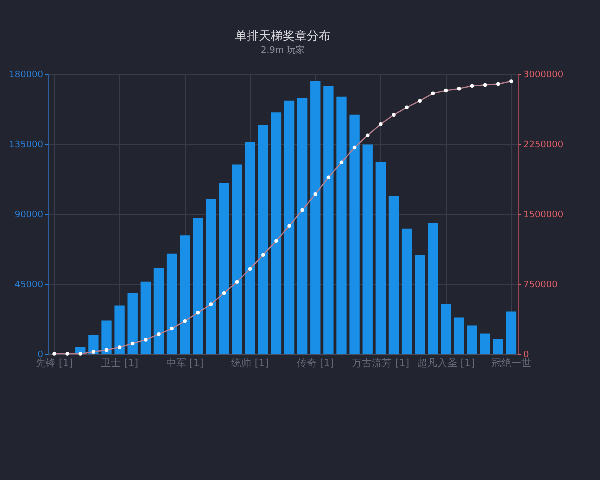  What do you see at coordinates (41, 355) in the screenshot?
I see `y-tick-label: 0` at bounding box center [41, 355].